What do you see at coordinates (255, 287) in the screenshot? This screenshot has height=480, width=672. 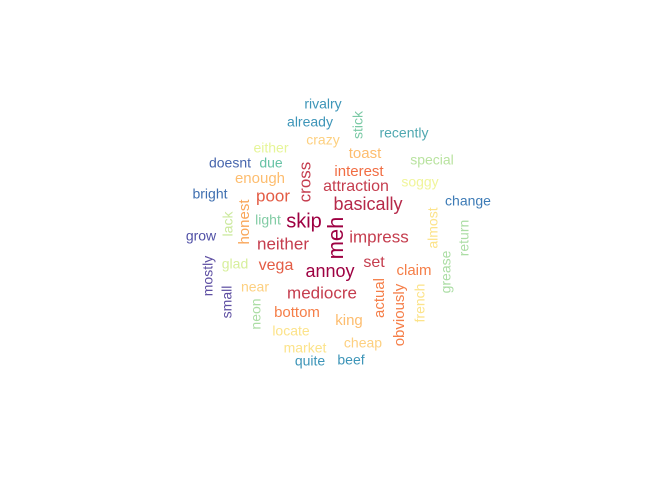 I see `word-near: near` at bounding box center [255, 287].